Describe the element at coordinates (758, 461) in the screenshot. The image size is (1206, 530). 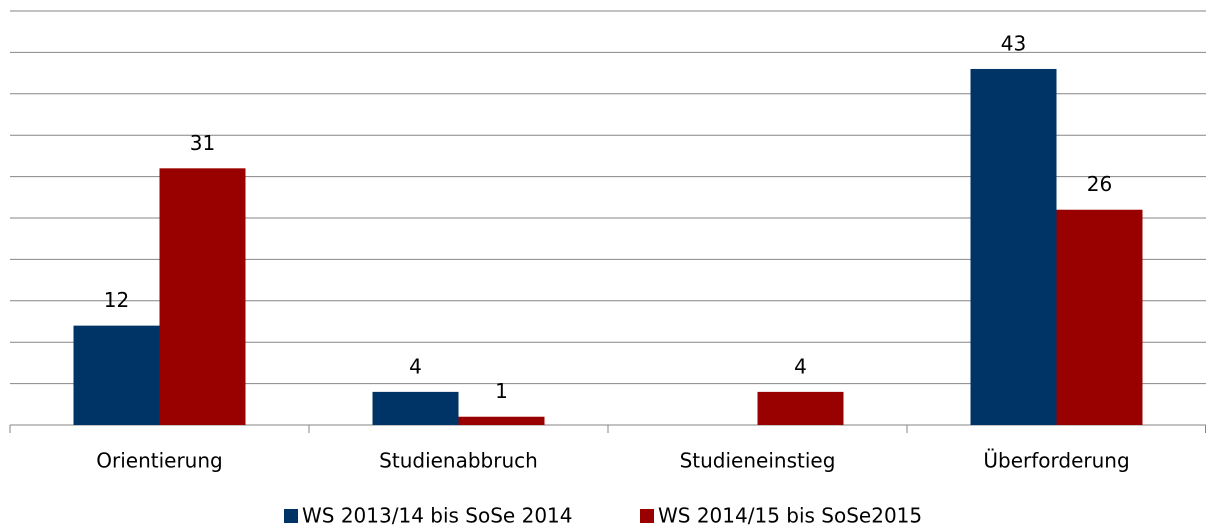
I see `x-tick-label: Studieneinstieg` at that location.